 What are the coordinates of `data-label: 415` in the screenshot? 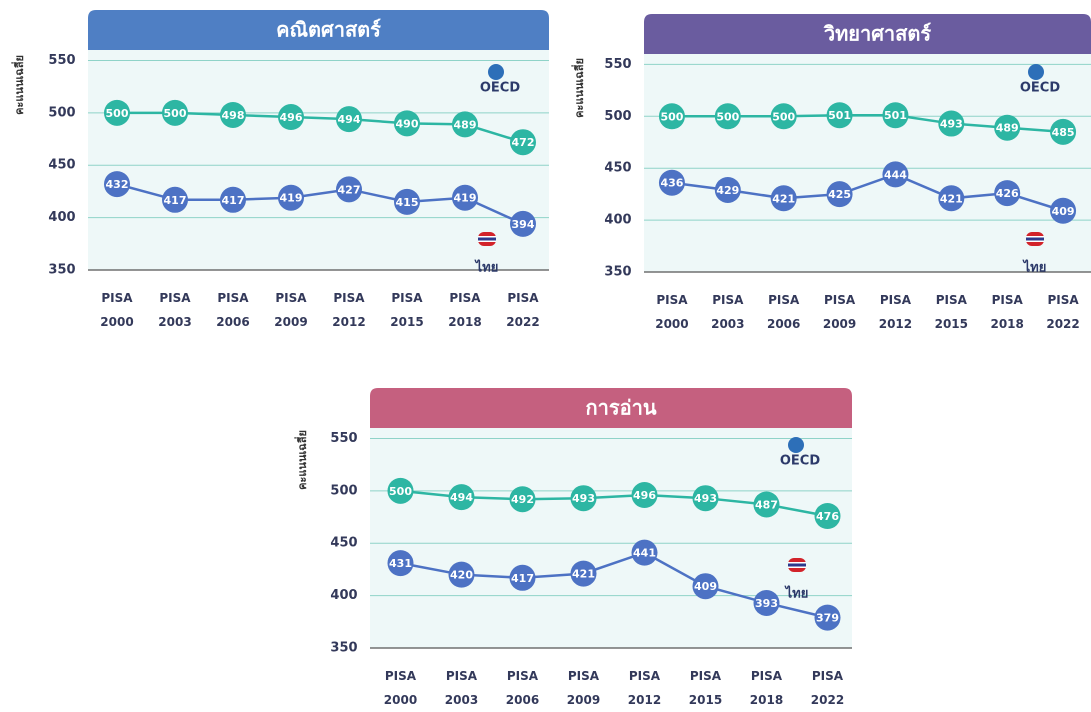 It's located at (407, 202).